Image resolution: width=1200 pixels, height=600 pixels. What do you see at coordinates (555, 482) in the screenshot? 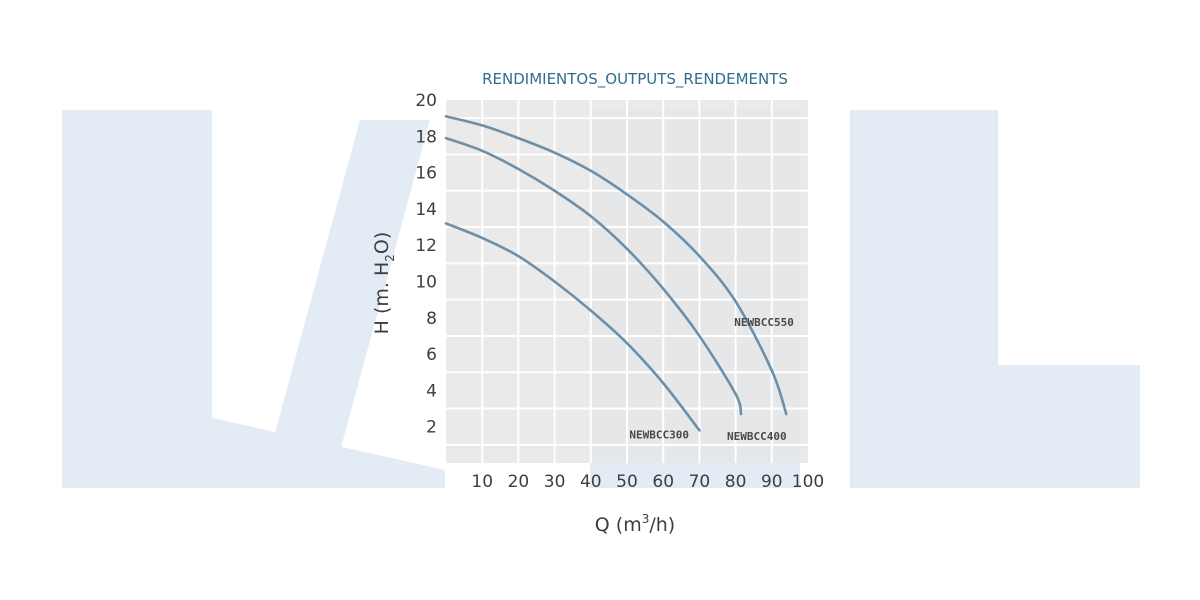
I see `x-tick-label: 30` at bounding box center [555, 482].